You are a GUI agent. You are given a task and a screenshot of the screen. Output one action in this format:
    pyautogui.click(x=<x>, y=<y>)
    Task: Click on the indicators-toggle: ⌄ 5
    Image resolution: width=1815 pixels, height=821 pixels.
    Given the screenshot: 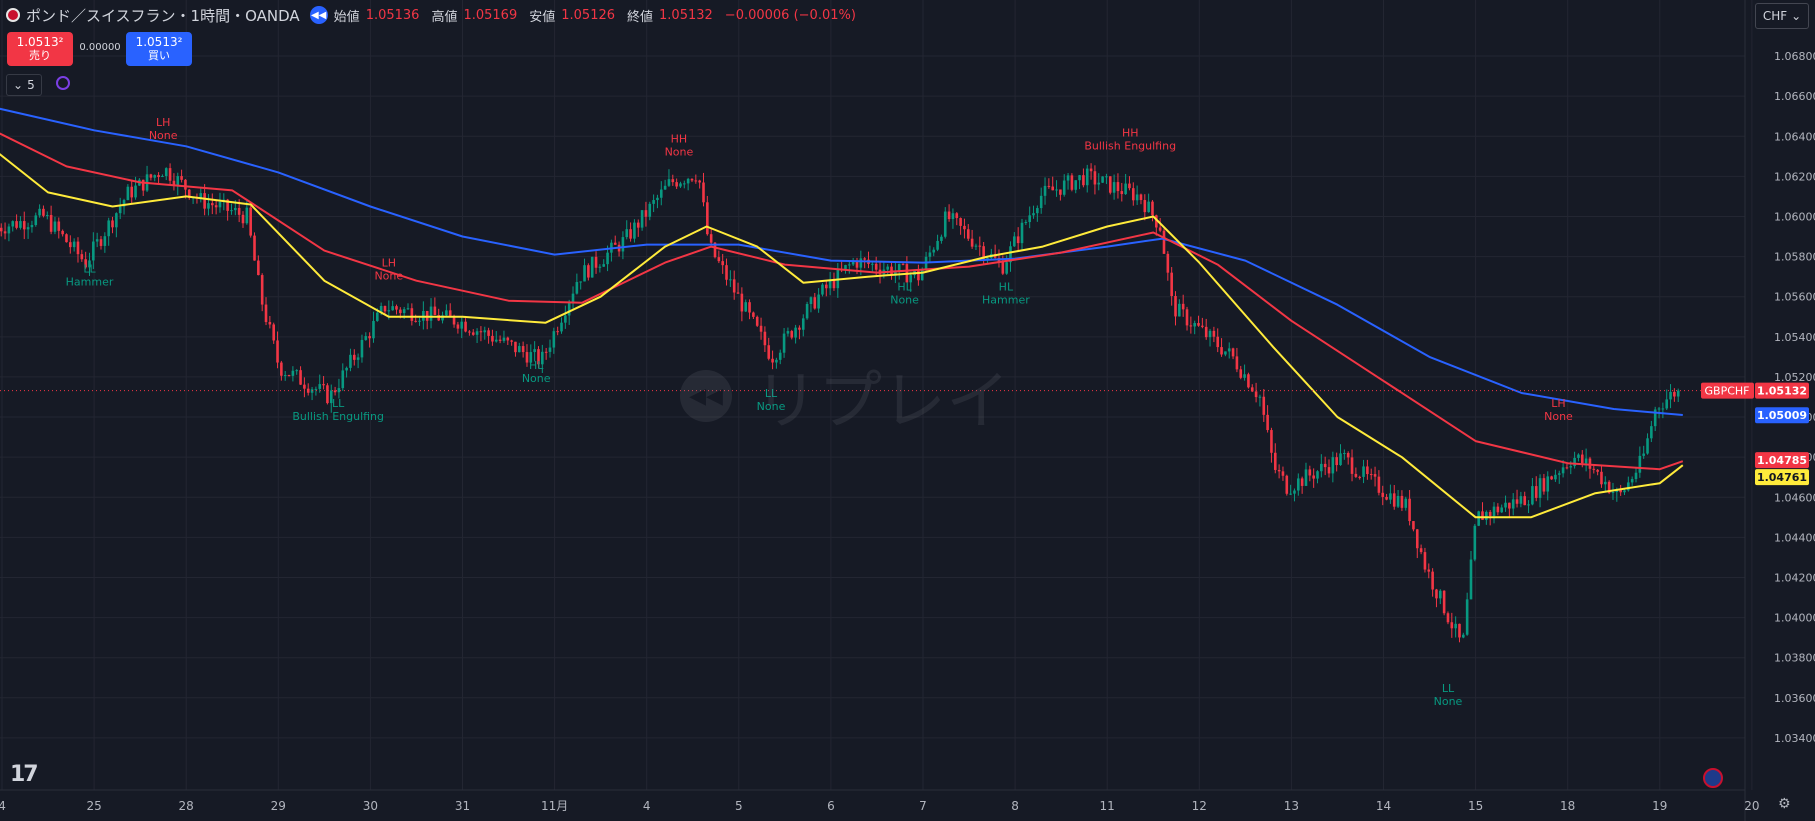 What is the action you would take?
    pyautogui.click(x=24, y=85)
    